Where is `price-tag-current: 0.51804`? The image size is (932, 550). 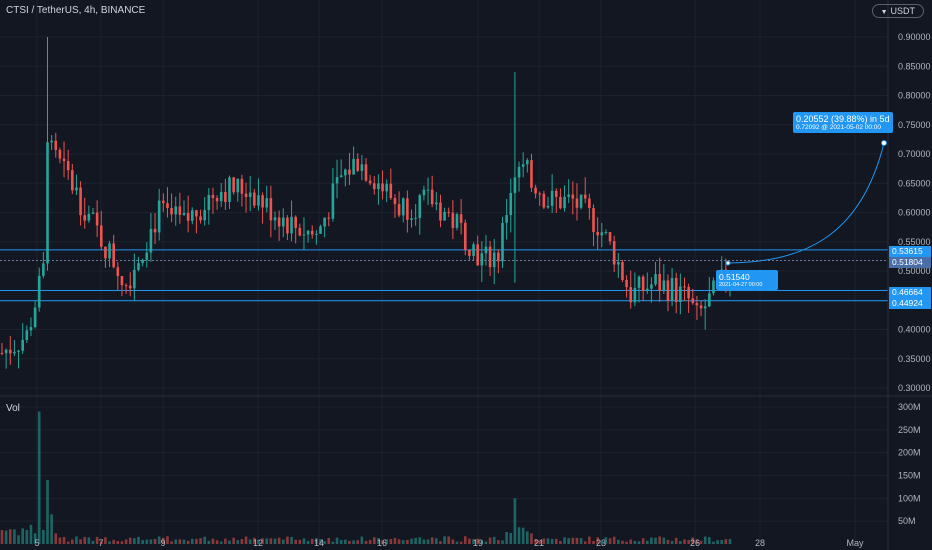 price-tag-current: 0.51804 is located at coordinates (910, 262).